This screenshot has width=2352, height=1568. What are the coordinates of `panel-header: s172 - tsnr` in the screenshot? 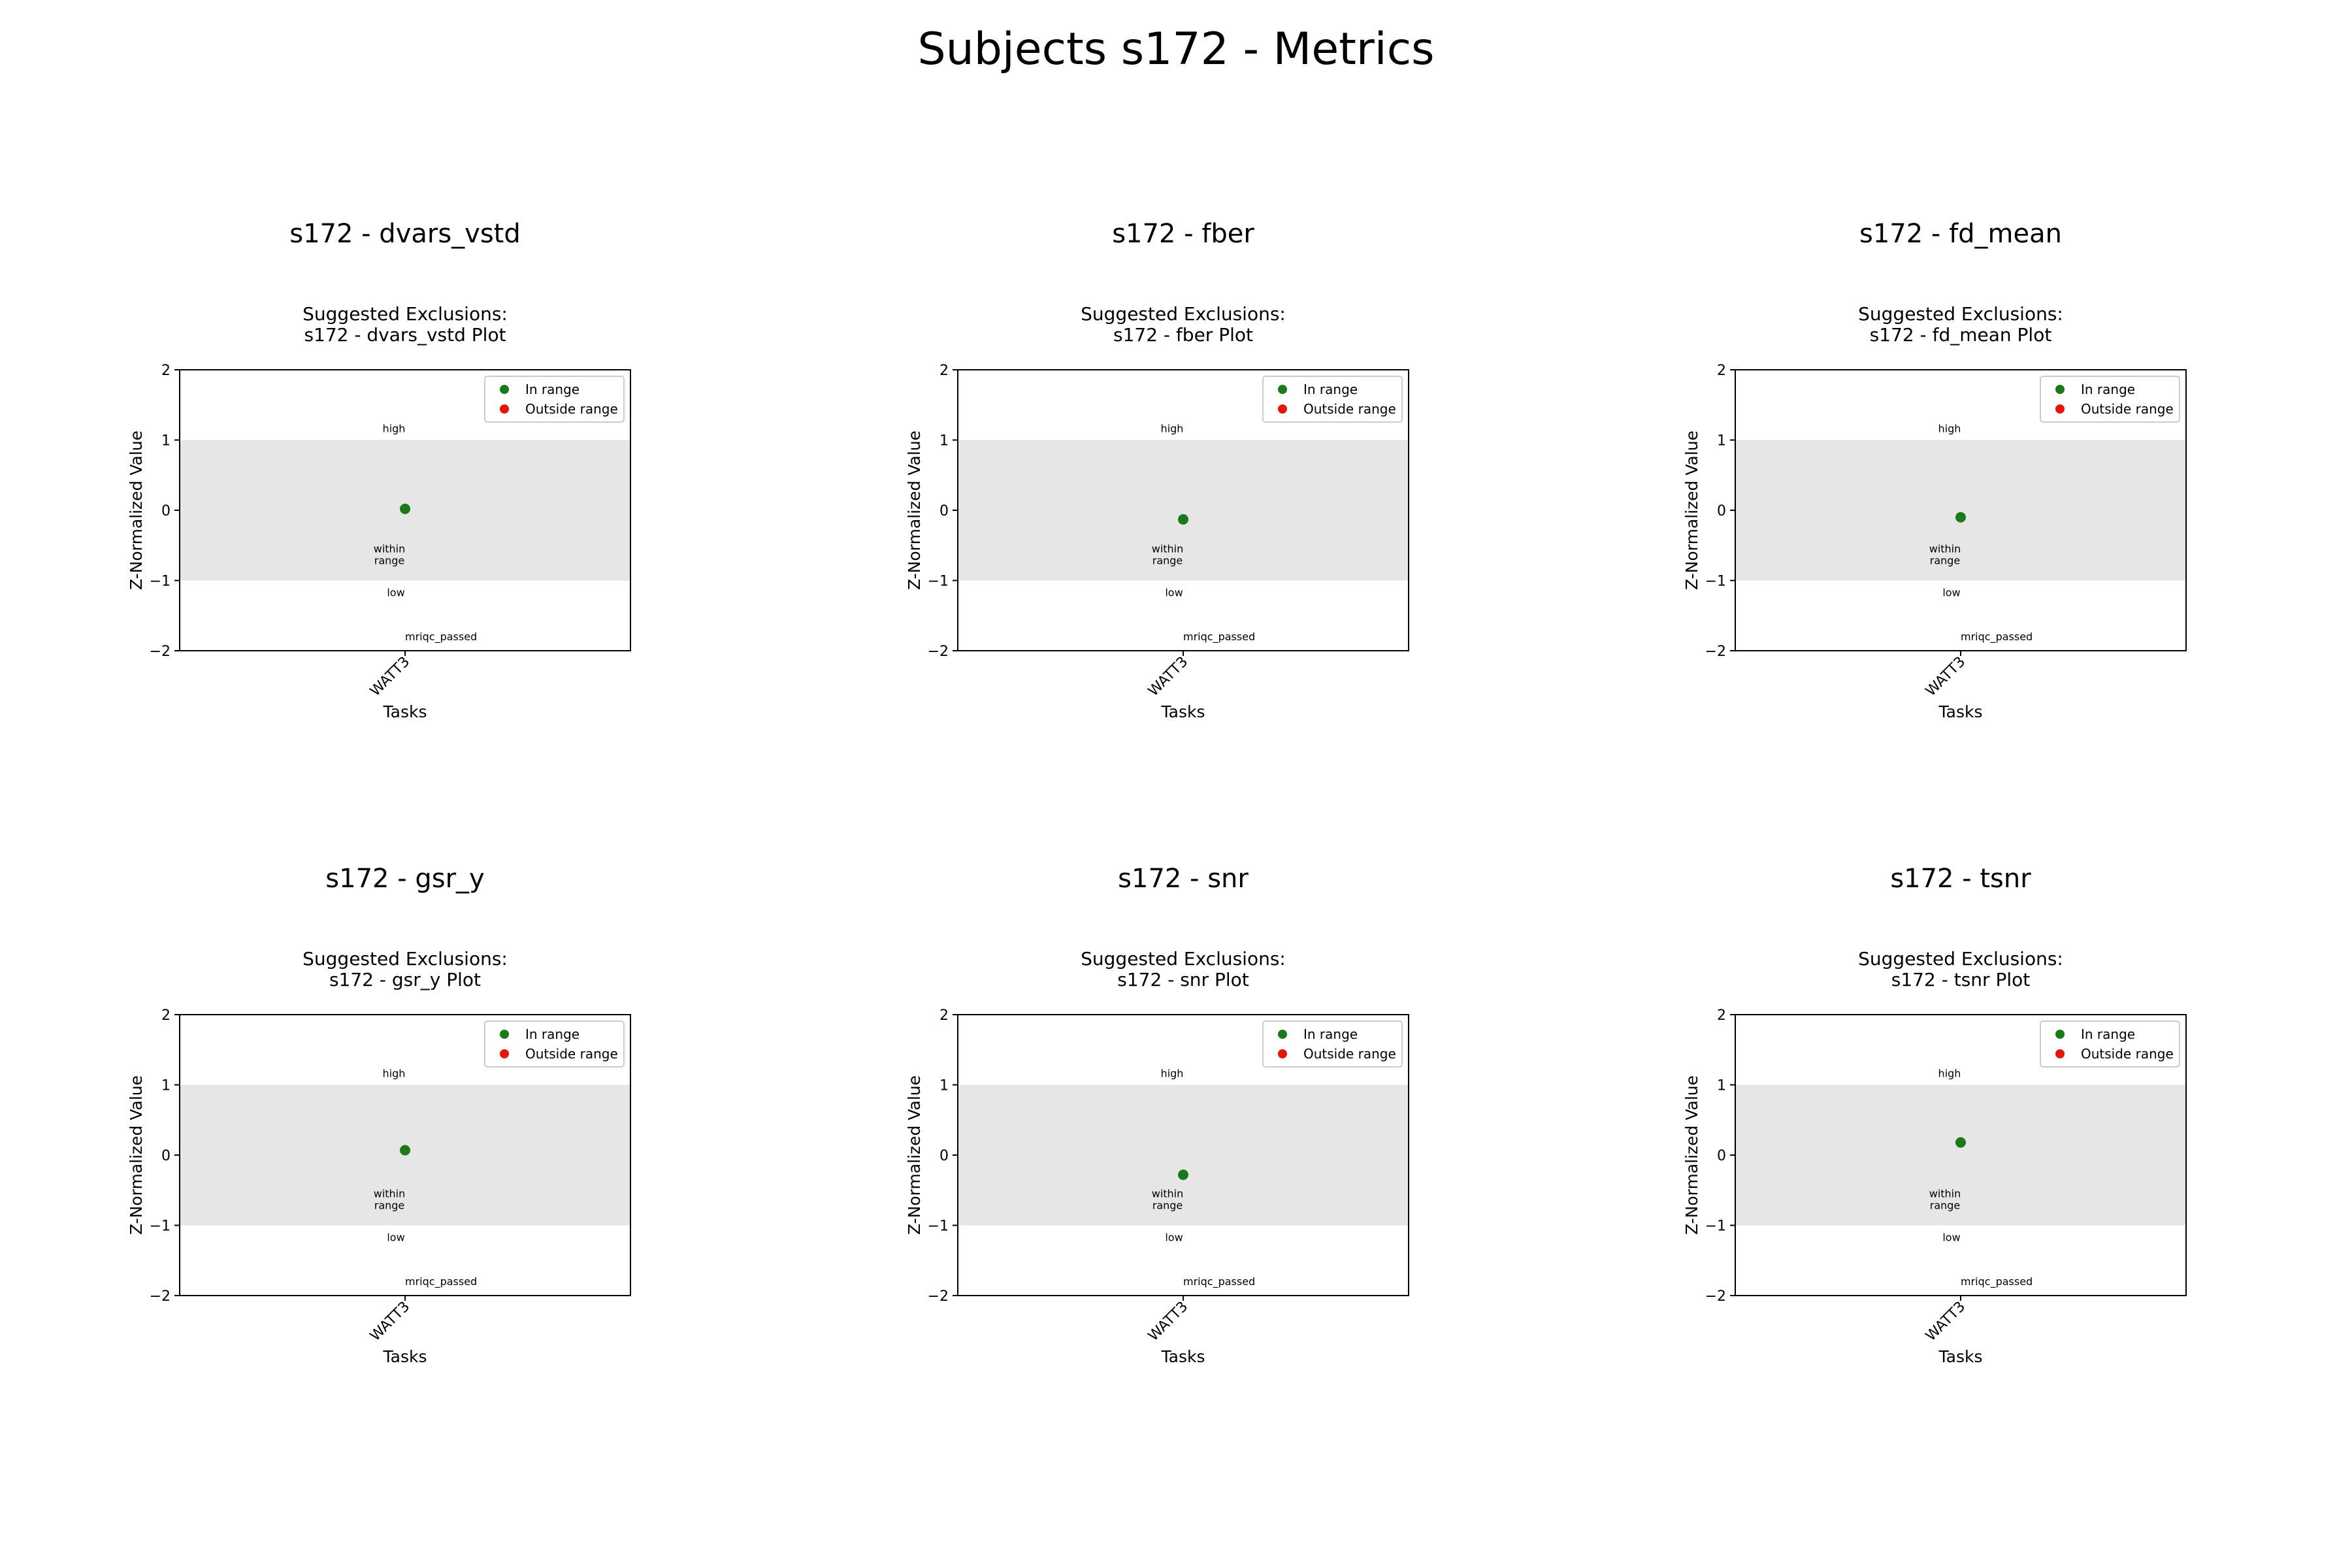 It's located at (1960, 879).